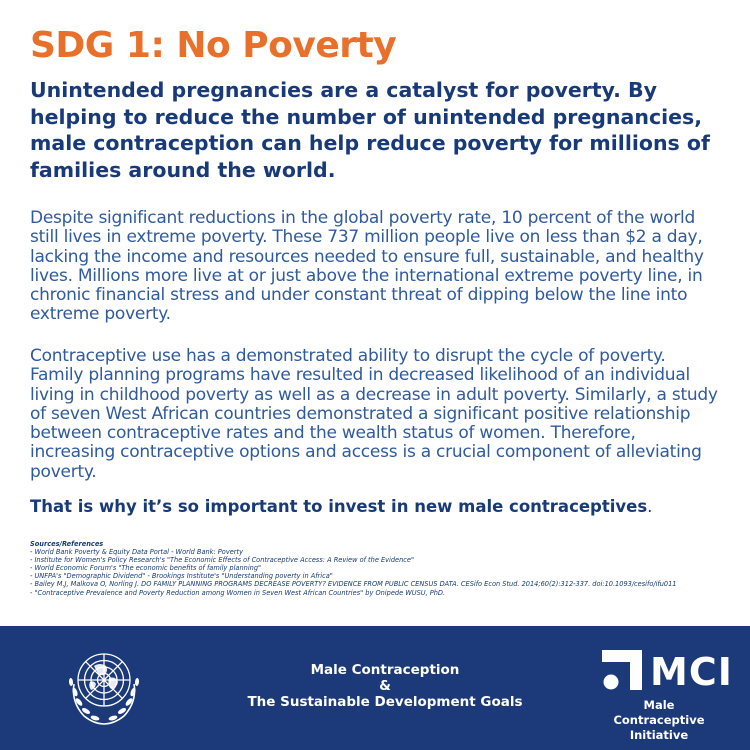 The image size is (750, 750). What do you see at coordinates (659, 735) in the screenshot?
I see `mci-name-line-2: Initiative` at bounding box center [659, 735].